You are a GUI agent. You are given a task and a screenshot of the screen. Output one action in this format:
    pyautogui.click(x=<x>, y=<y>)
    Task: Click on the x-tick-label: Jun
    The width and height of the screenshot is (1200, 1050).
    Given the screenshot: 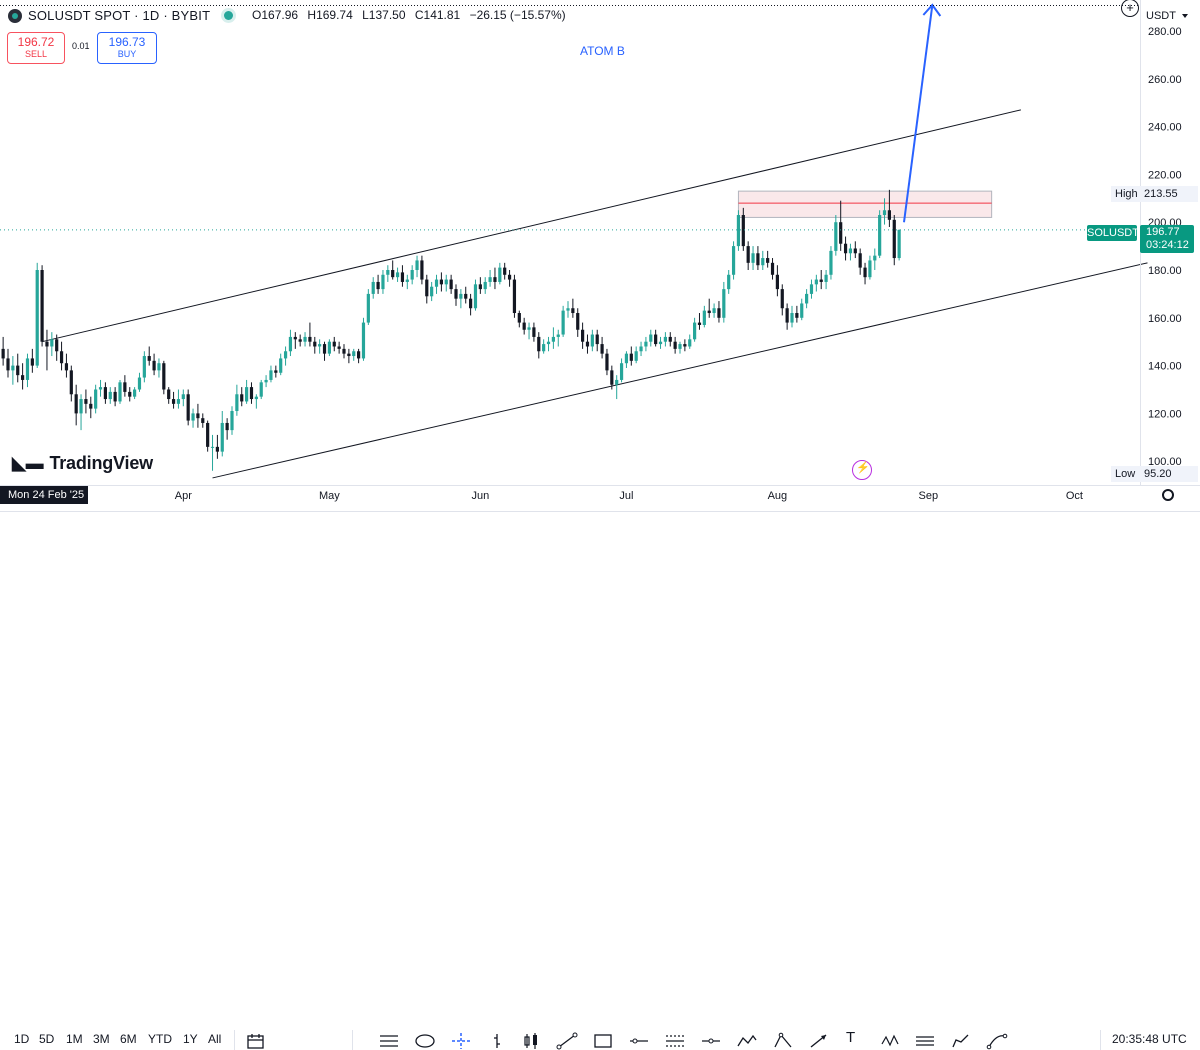 What is the action you would take?
    pyautogui.click(x=480, y=496)
    